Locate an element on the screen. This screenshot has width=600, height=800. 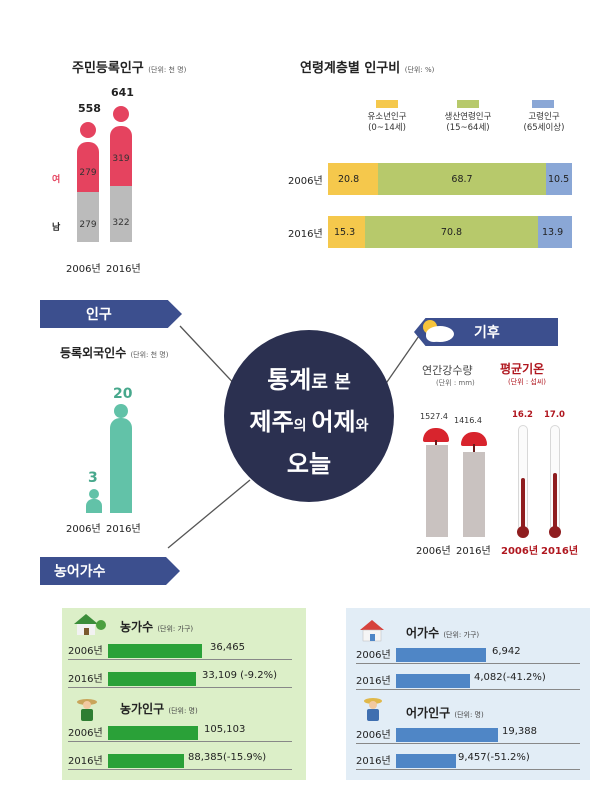
female-value-2016: 319 is located at coordinates (121, 159).